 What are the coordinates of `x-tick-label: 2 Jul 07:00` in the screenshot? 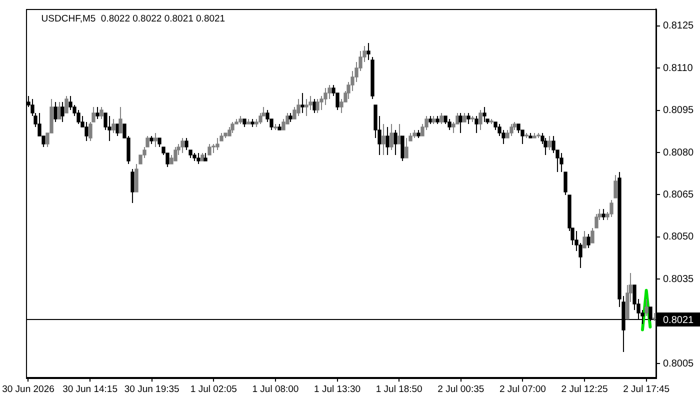 It's located at (522, 389).